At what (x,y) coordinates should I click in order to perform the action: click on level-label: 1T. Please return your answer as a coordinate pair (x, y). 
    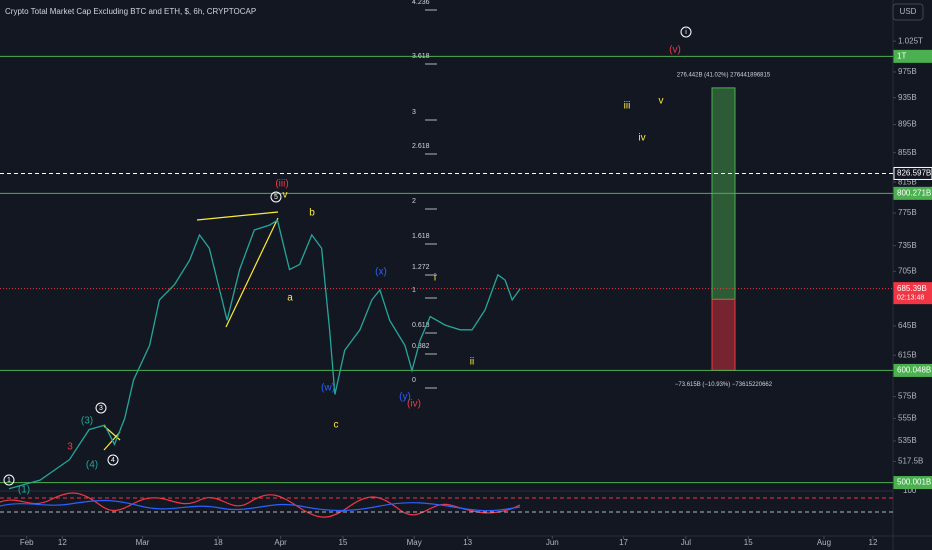
    Looking at the image, I should click on (901, 55).